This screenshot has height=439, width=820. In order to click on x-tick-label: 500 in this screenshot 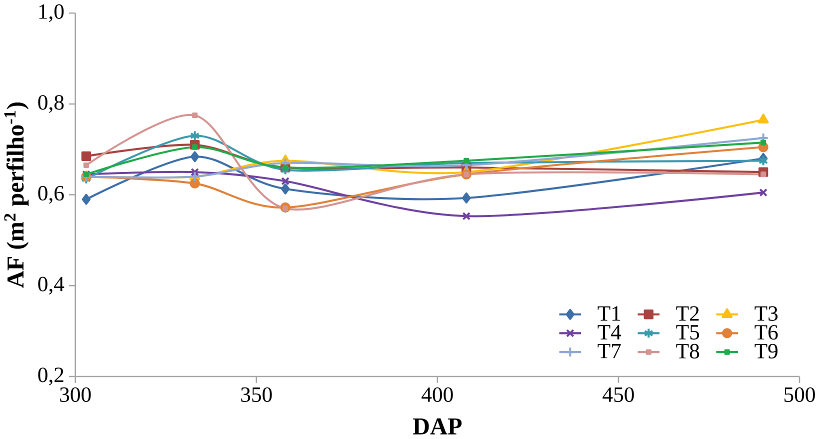, I will do `click(799, 395)`.